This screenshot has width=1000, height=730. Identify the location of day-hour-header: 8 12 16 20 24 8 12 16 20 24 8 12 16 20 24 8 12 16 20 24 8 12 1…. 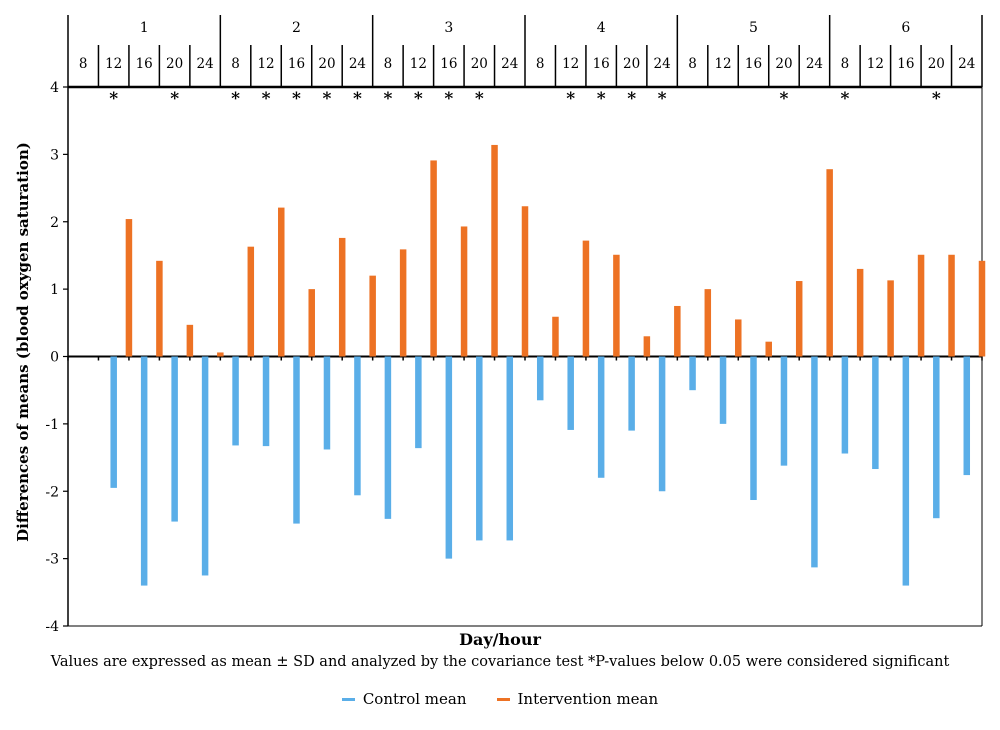
(525, 52).